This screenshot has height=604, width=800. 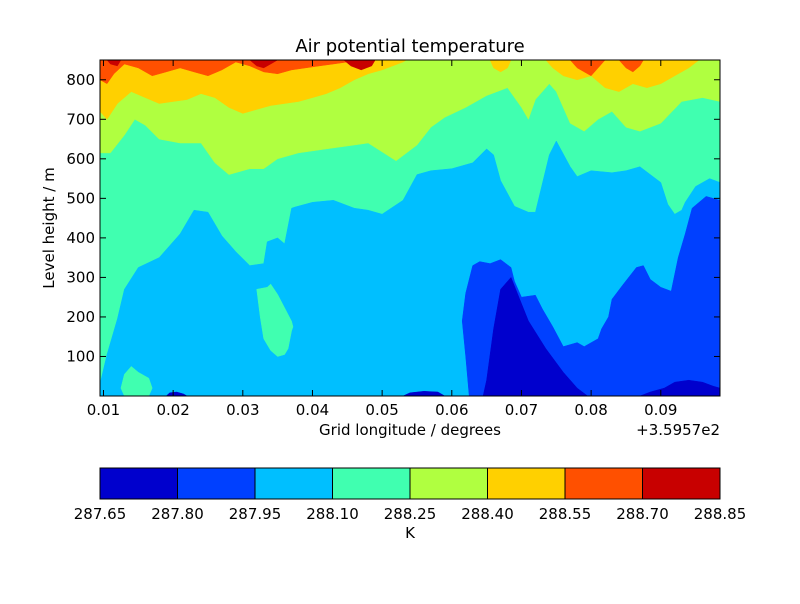 I want to click on y-tick-label: 800, so click(x=80, y=80).